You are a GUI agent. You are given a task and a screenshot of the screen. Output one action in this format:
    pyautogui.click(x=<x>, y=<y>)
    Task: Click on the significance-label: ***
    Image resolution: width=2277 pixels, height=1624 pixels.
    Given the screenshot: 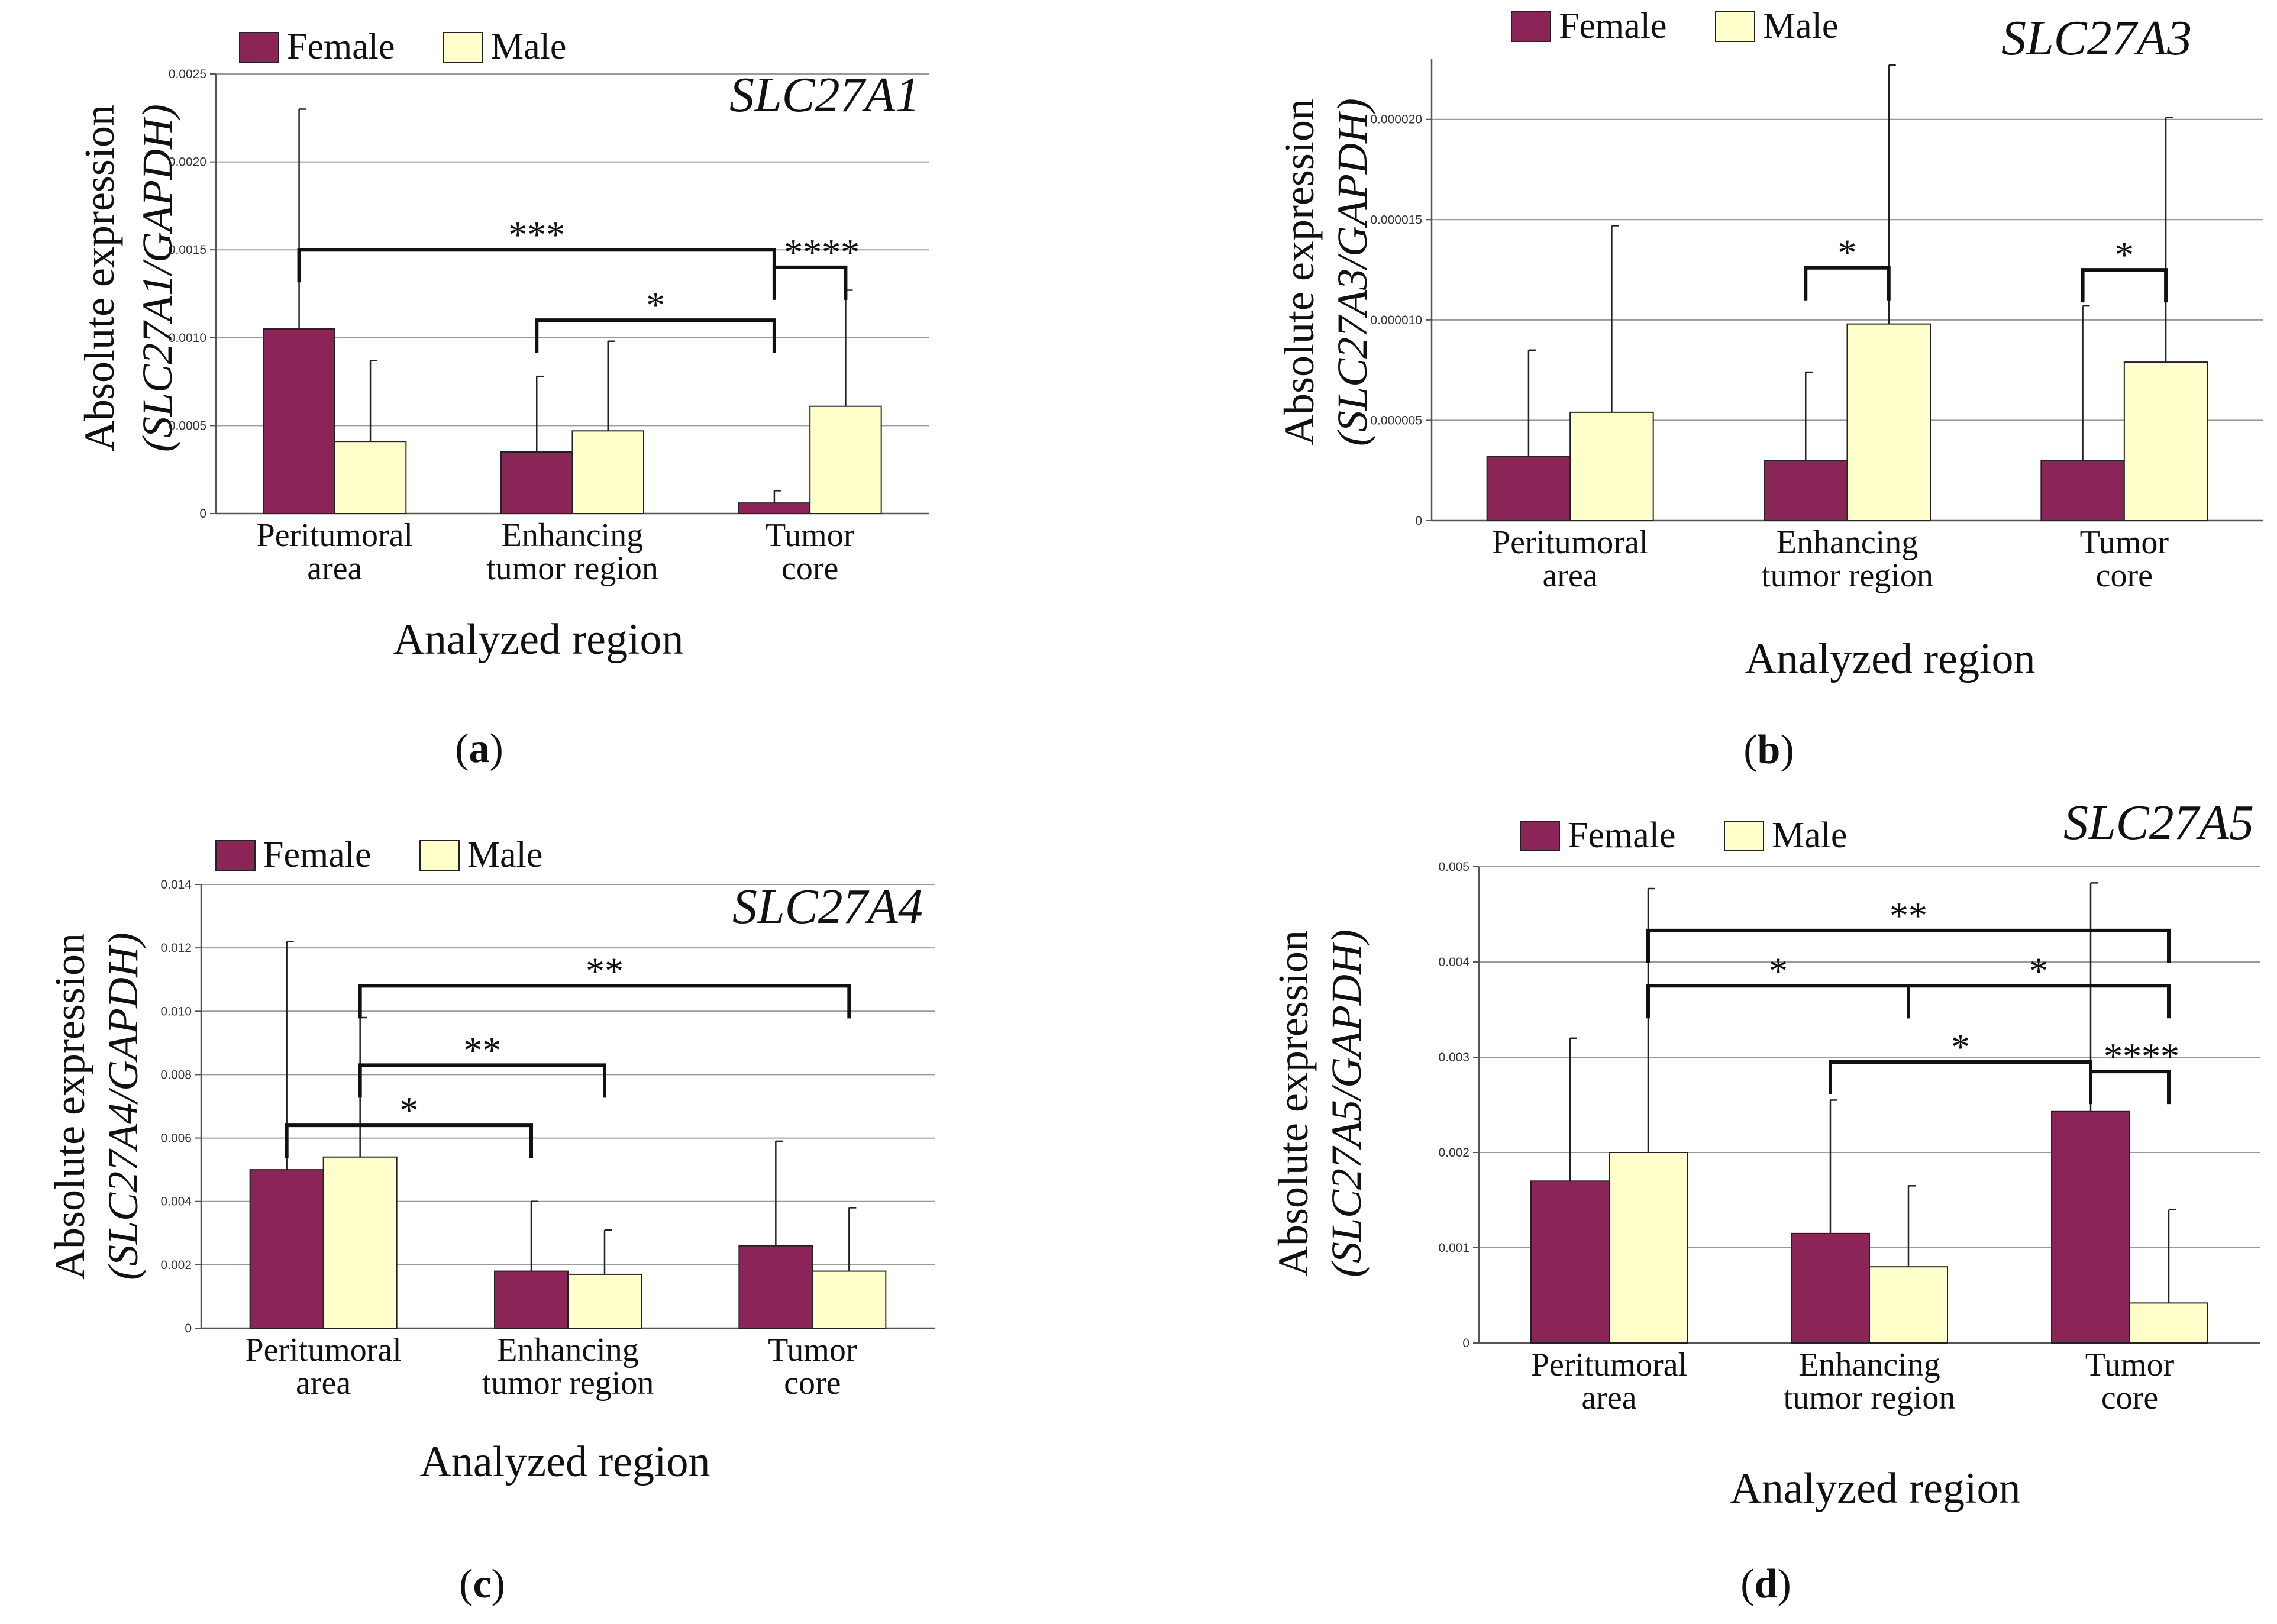 What is the action you would take?
    pyautogui.click(x=536, y=235)
    